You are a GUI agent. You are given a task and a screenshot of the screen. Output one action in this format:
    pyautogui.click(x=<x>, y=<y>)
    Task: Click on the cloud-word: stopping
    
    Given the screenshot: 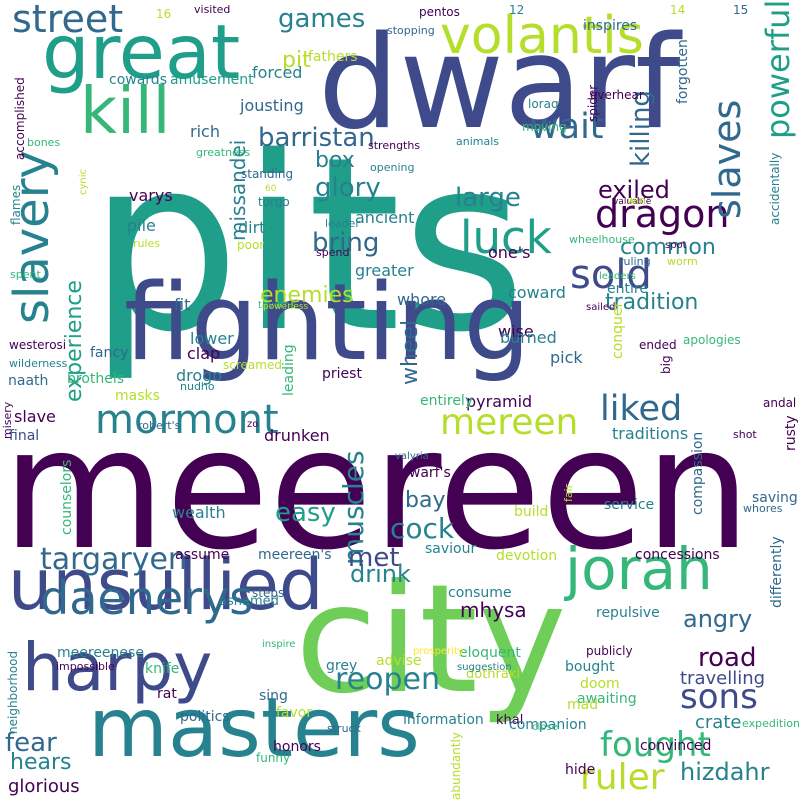 What is the action you would take?
    pyautogui.click(x=411, y=30)
    